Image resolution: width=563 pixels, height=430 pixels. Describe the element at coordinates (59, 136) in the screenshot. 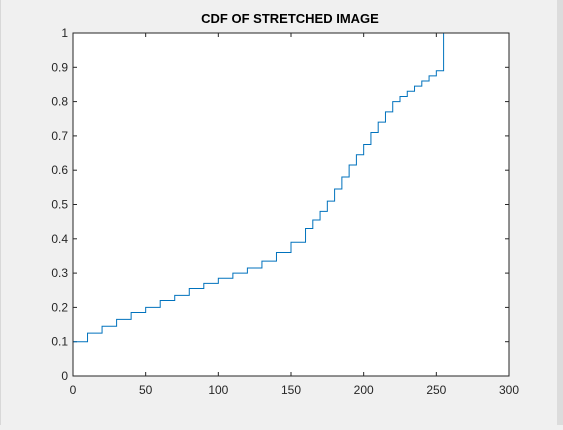

I see `y-tick-label: 0.7` at that location.